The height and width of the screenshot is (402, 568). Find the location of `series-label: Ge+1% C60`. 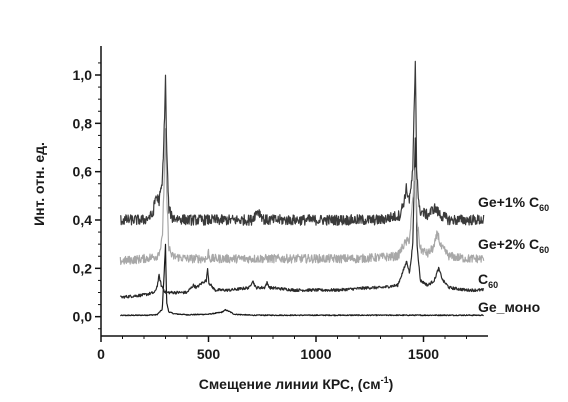

series-label: Ge+1% C60 is located at coordinates (513, 203).